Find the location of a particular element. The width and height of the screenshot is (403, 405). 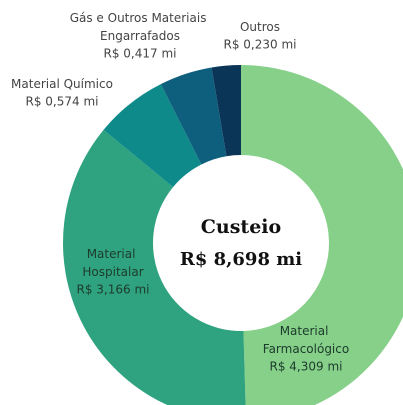

slice-value-label: R$ 3,166 mi is located at coordinates (113, 290).